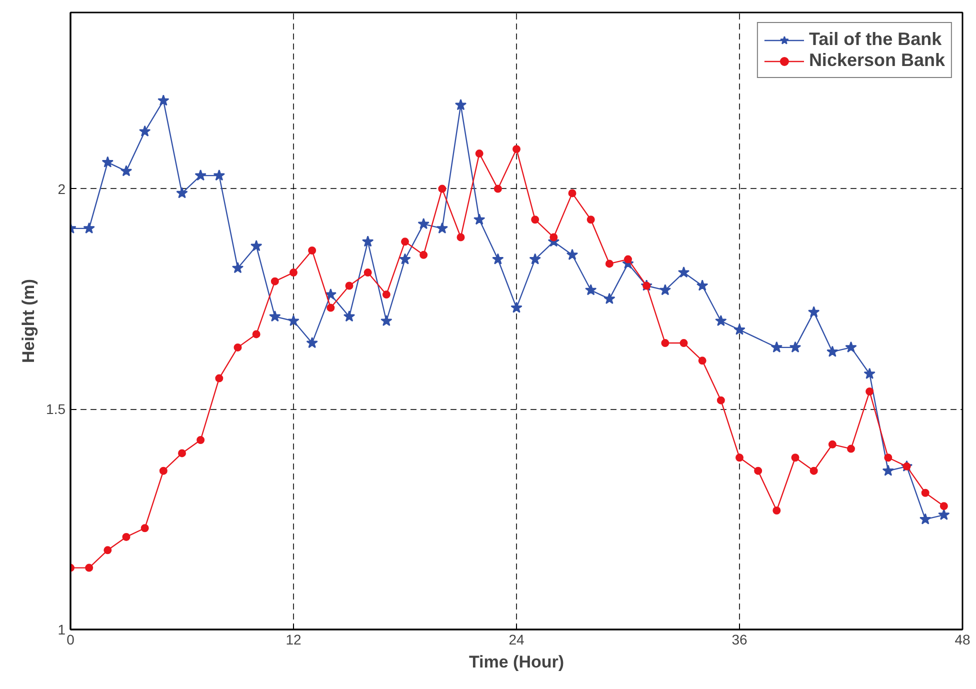 The height and width of the screenshot is (689, 976). What do you see at coordinates (740, 640) in the screenshot?
I see `x-tick-label: 36` at bounding box center [740, 640].